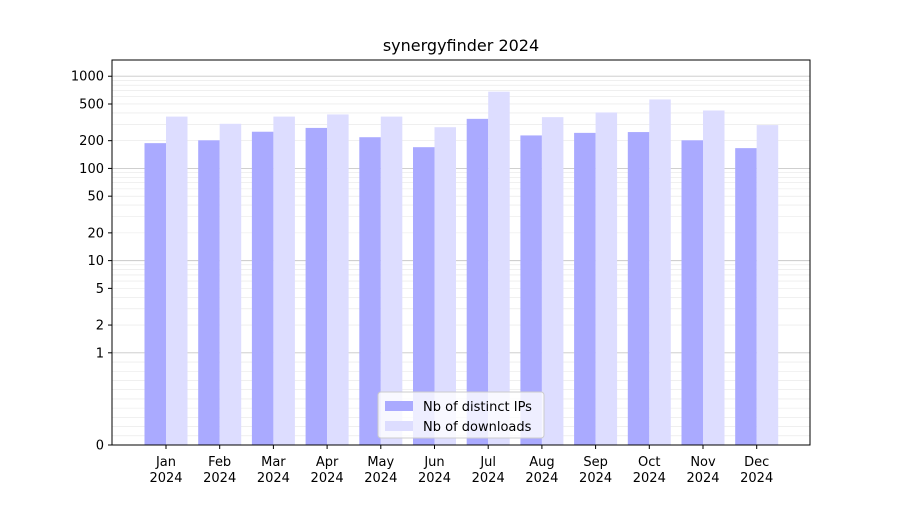  I want to click on legend-label-downloads: Nb of downloads, so click(477, 427).